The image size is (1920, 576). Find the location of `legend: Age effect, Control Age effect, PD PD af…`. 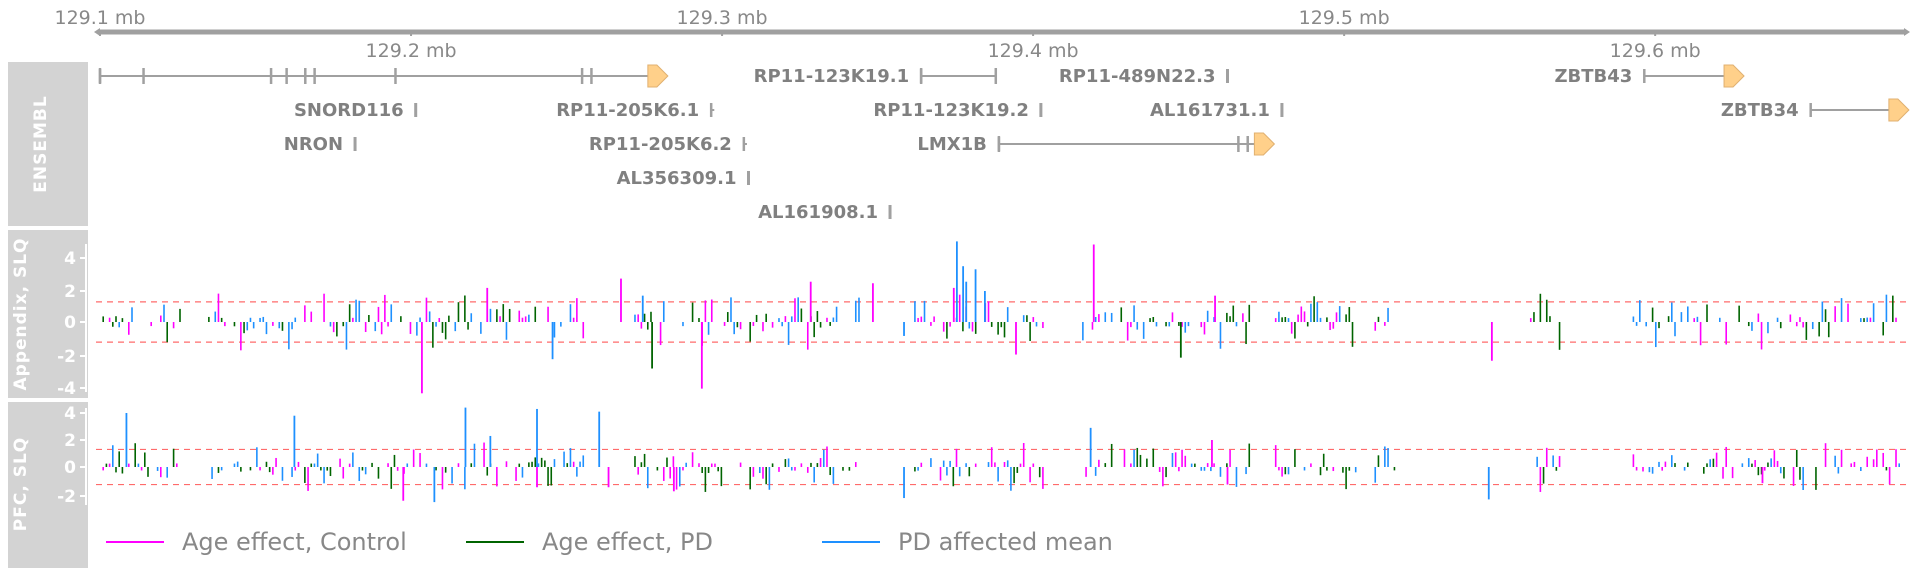

legend: Age effect, Control Age effect, PD PD af… is located at coordinates (609, 542).